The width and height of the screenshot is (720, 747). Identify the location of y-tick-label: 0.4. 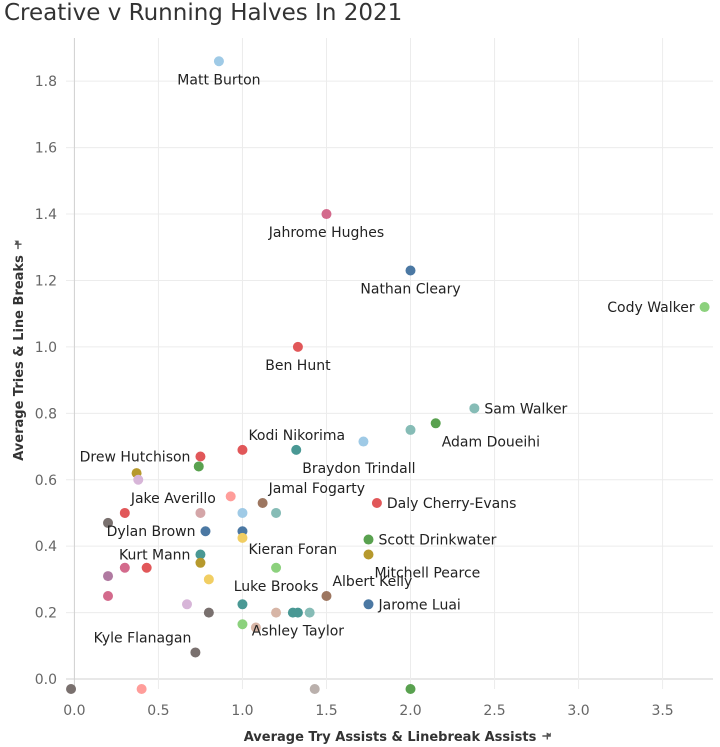
(46, 547).